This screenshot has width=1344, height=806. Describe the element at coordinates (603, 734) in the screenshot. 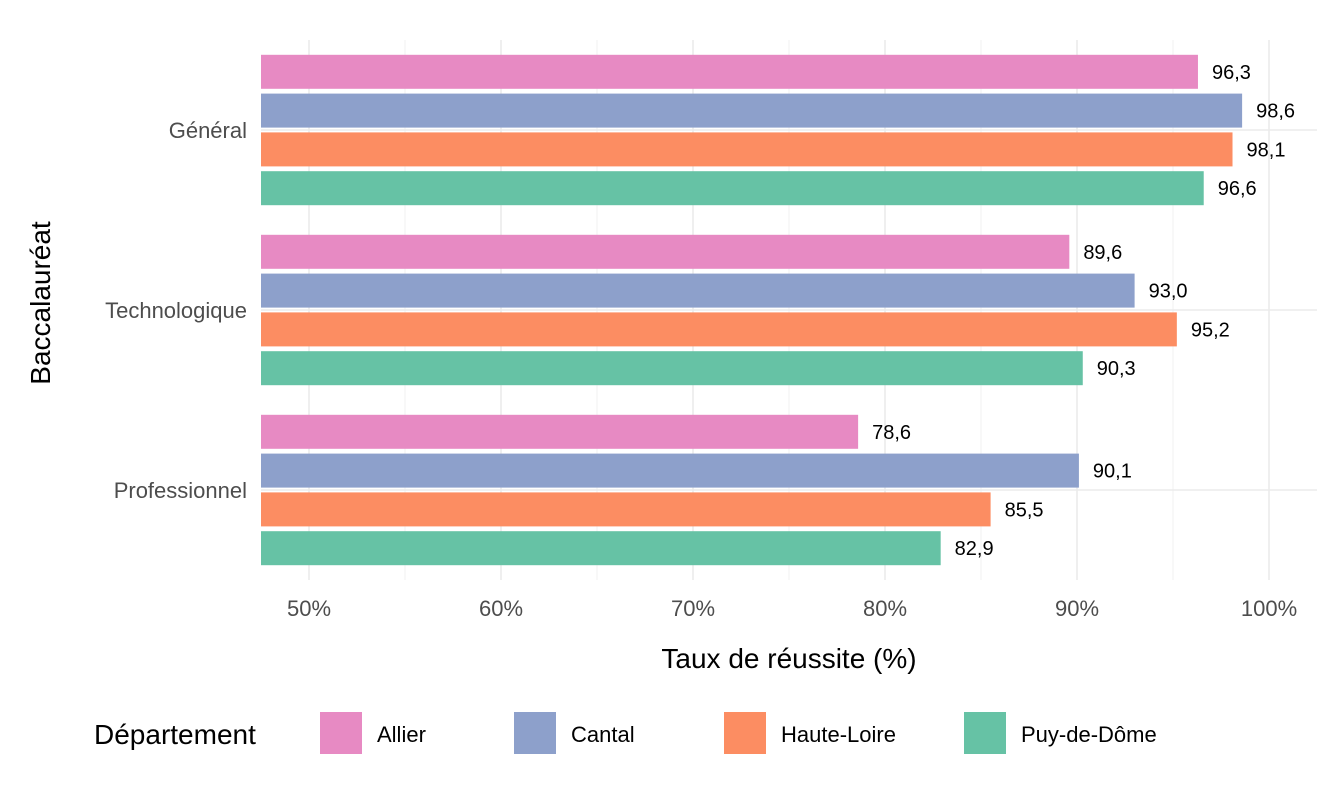

I see `legend-label-cantal: Cantal` at that location.